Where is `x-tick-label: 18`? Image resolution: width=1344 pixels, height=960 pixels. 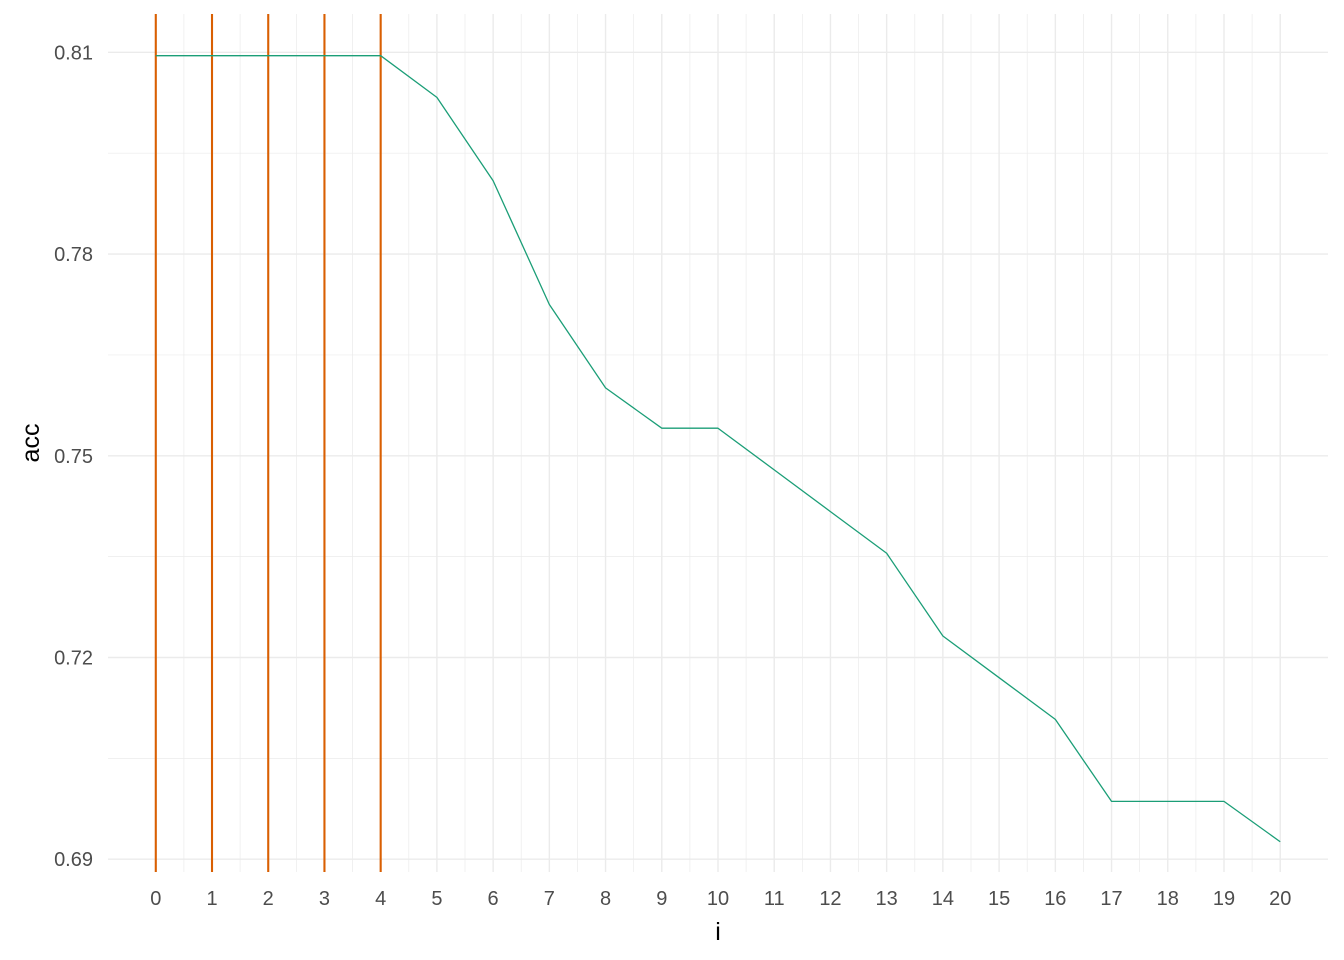
x-tick-label: 18 is located at coordinates (1168, 899).